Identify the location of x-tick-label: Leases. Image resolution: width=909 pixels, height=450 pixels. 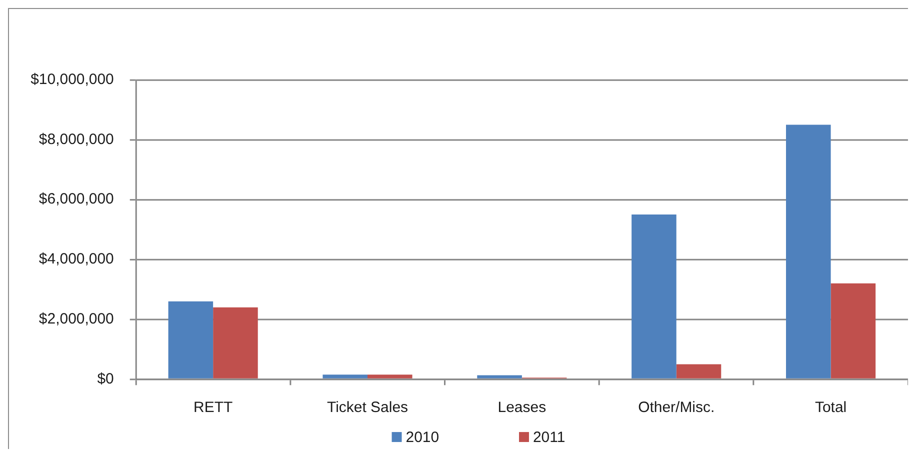
(522, 407).